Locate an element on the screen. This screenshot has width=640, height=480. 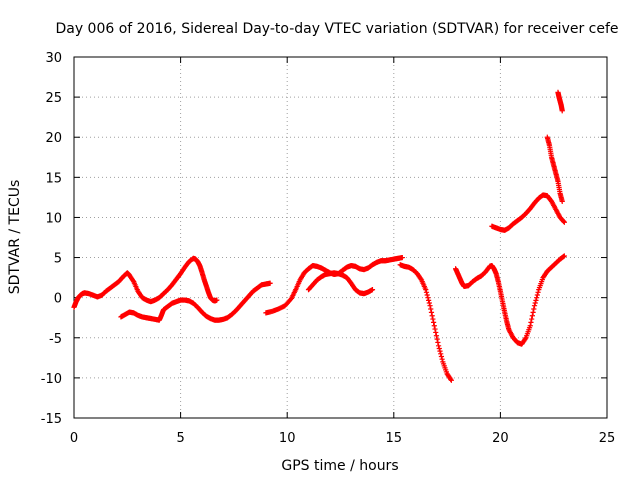
series-b1 is located at coordinates (334, 285).